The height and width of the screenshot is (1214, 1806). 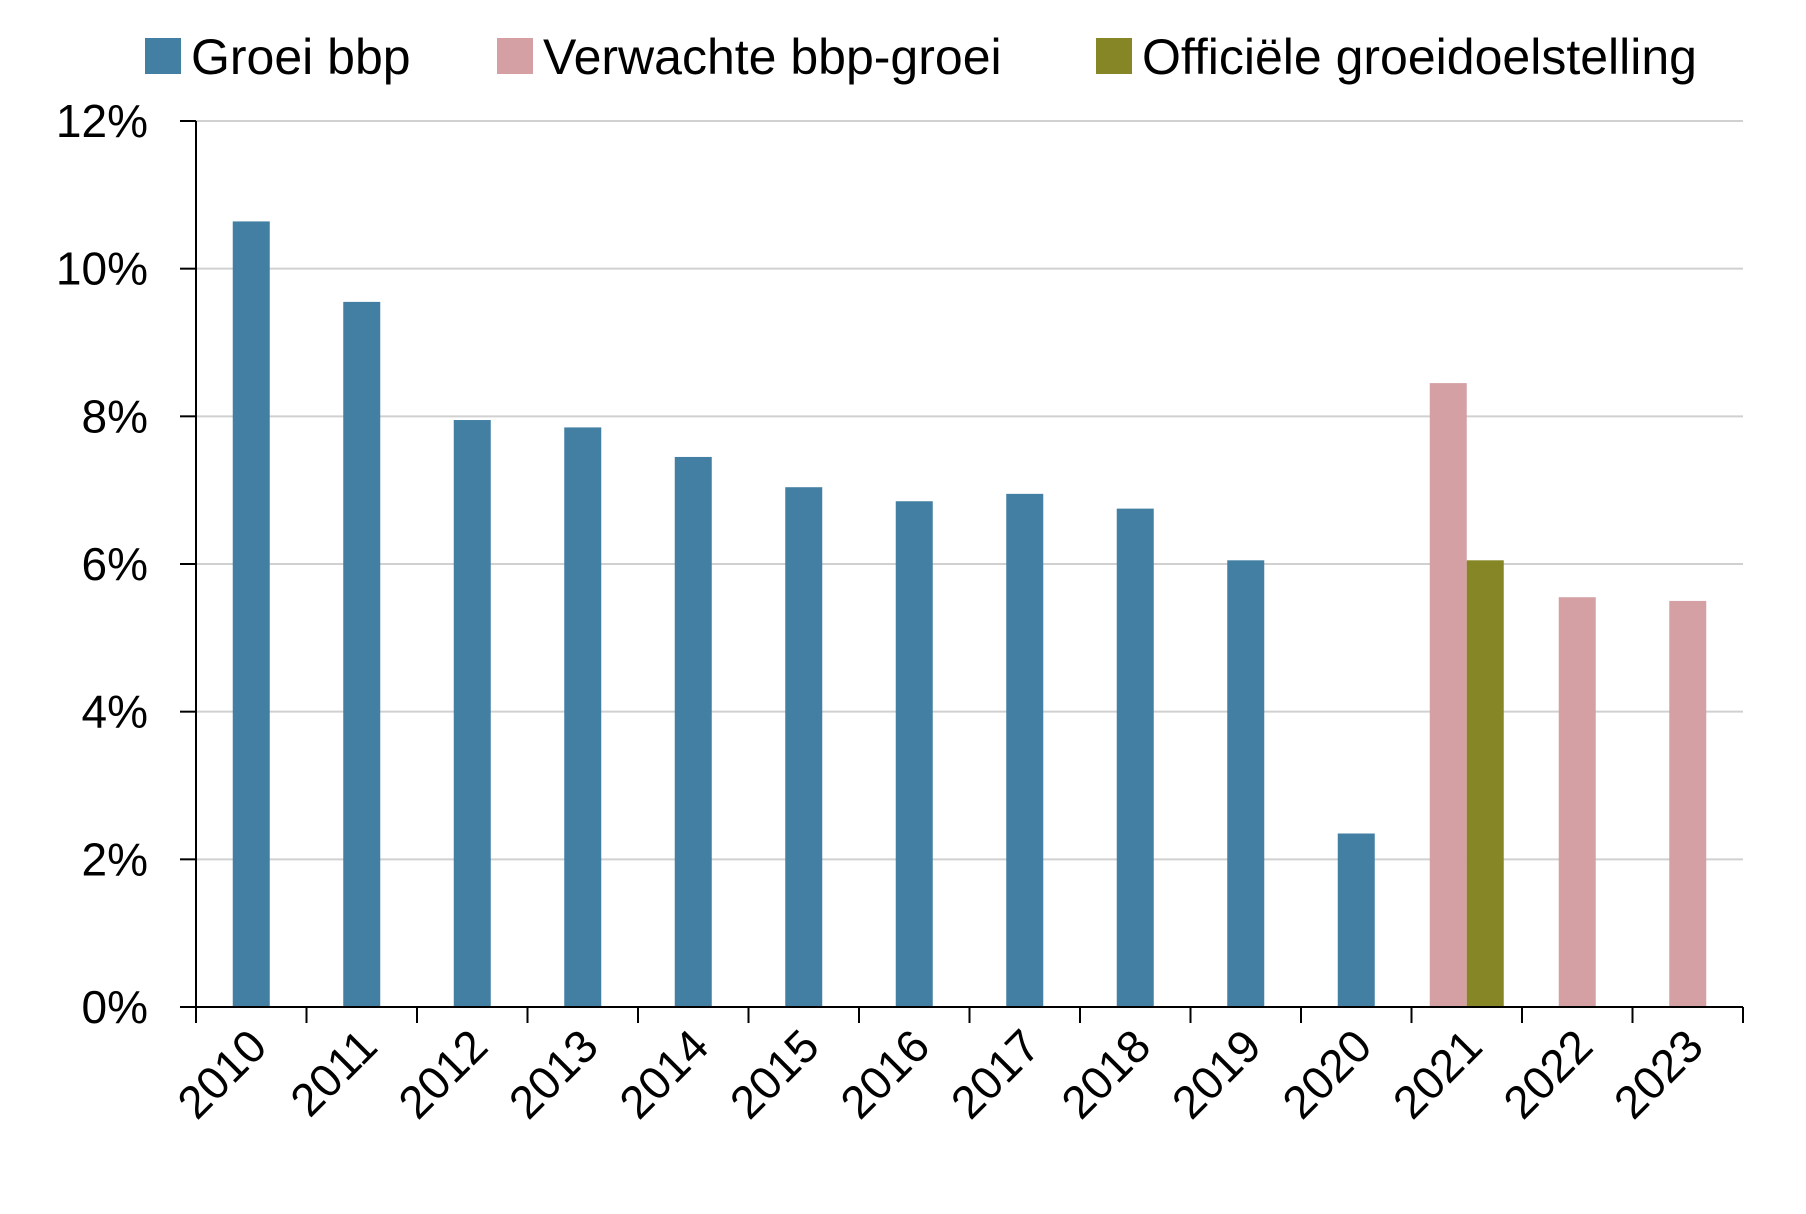 I want to click on bar-2011-groei-bbp, so click(x=362, y=654).